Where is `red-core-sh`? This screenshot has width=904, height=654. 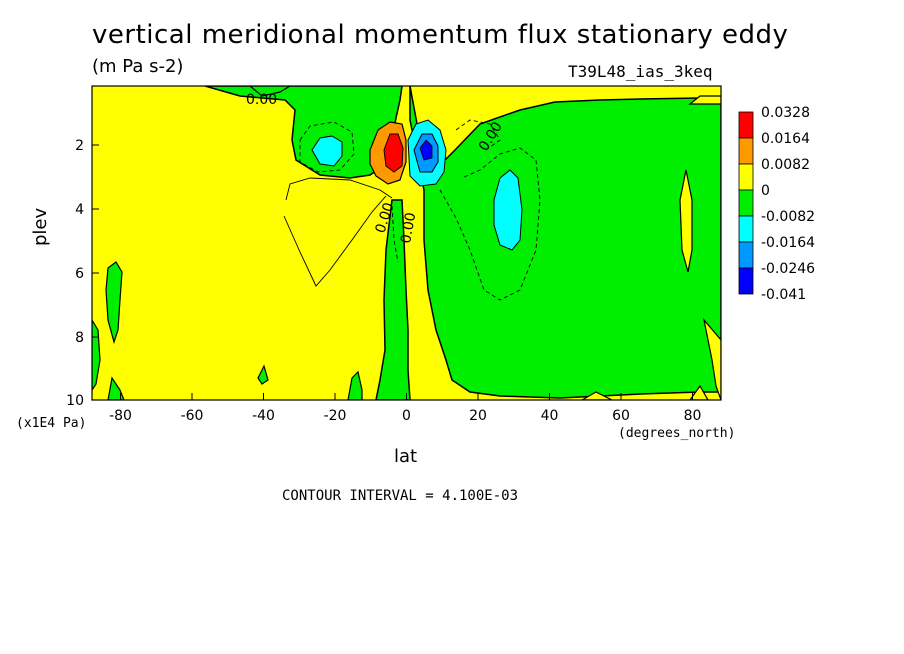 red-core-sh is located at coordinates (393, 153).